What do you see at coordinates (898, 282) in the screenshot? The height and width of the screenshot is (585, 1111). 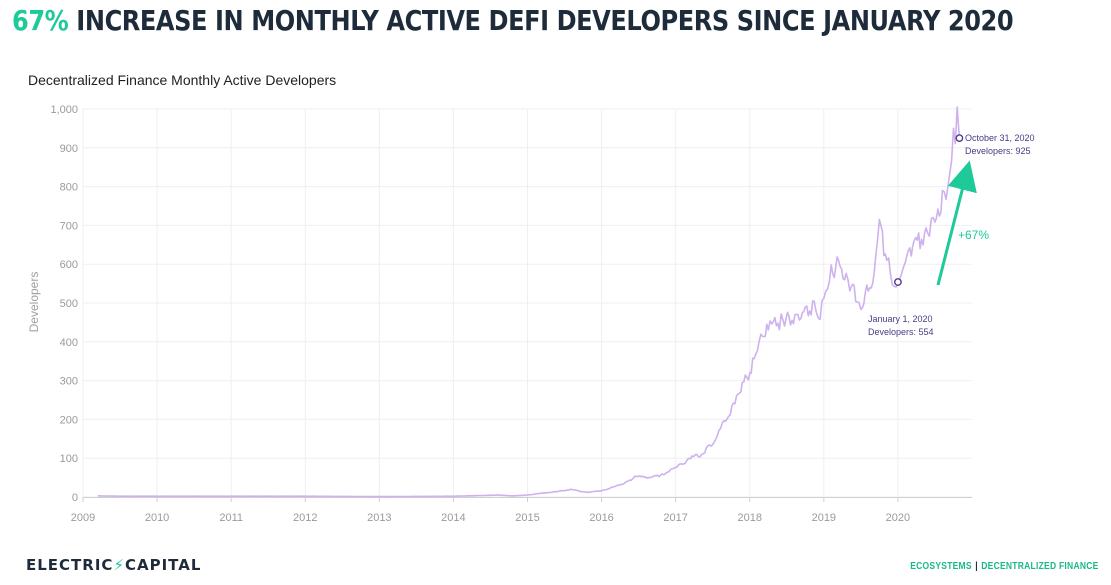 I see `data-marker-jan-2020` at bounding box center [898, 282].